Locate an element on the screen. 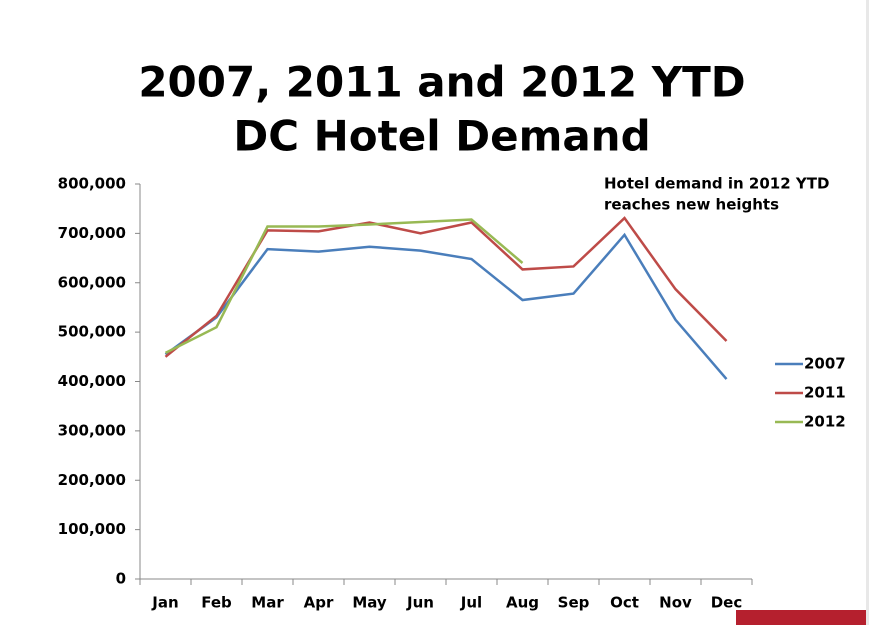 The height and width of the screenshot is (625, 869). x-tick-label: Apr is located at coordinates (319, 603).